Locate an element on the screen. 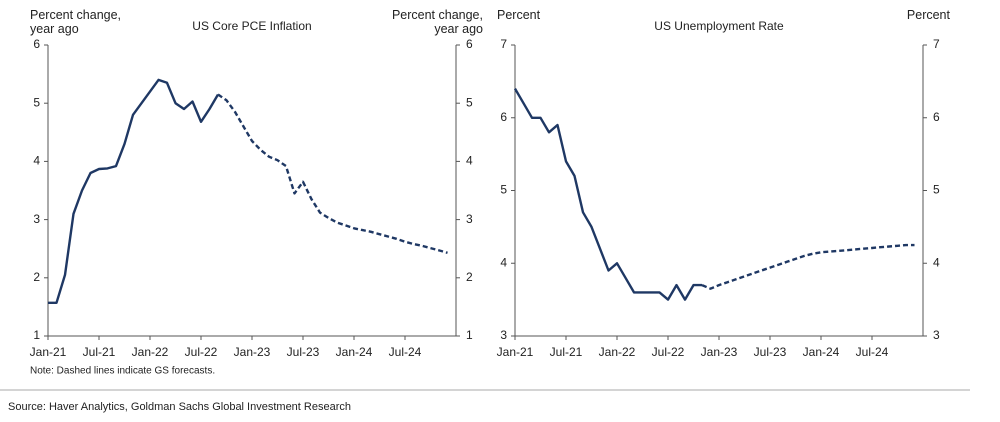 The image size is (1000, 422). chart-title: US Unemployment Rate is located at coordinates (719, 26).